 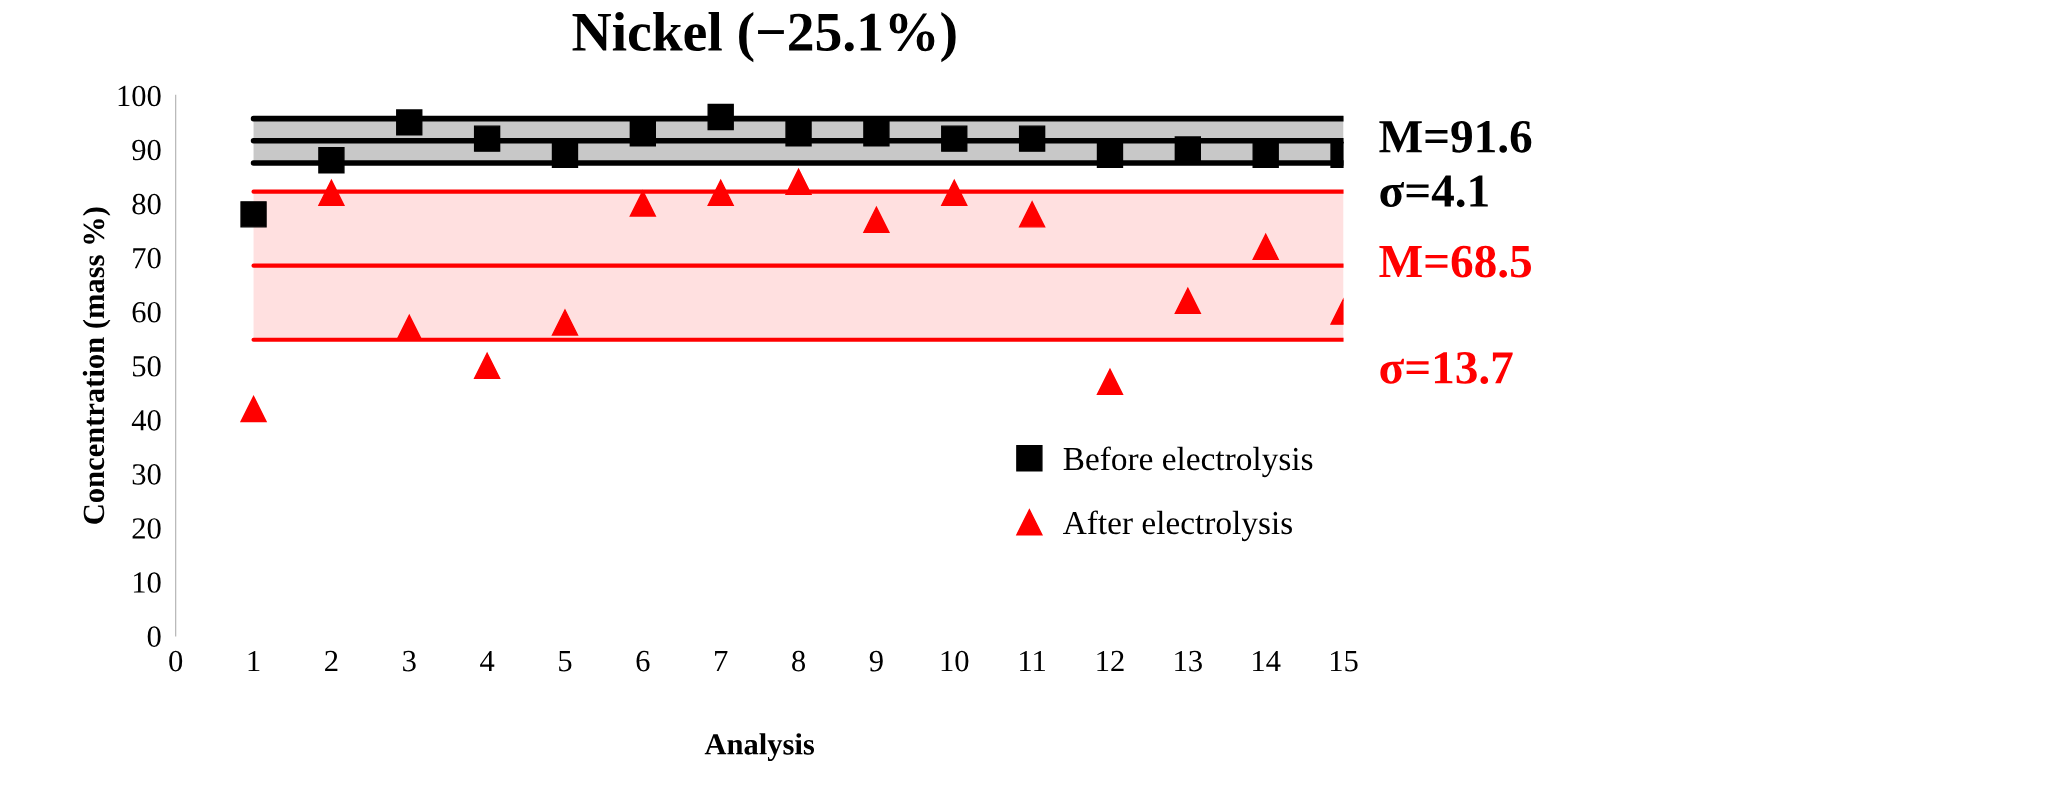 I want to click on band-label: σ=4.1, so click(x=1434, y=191).